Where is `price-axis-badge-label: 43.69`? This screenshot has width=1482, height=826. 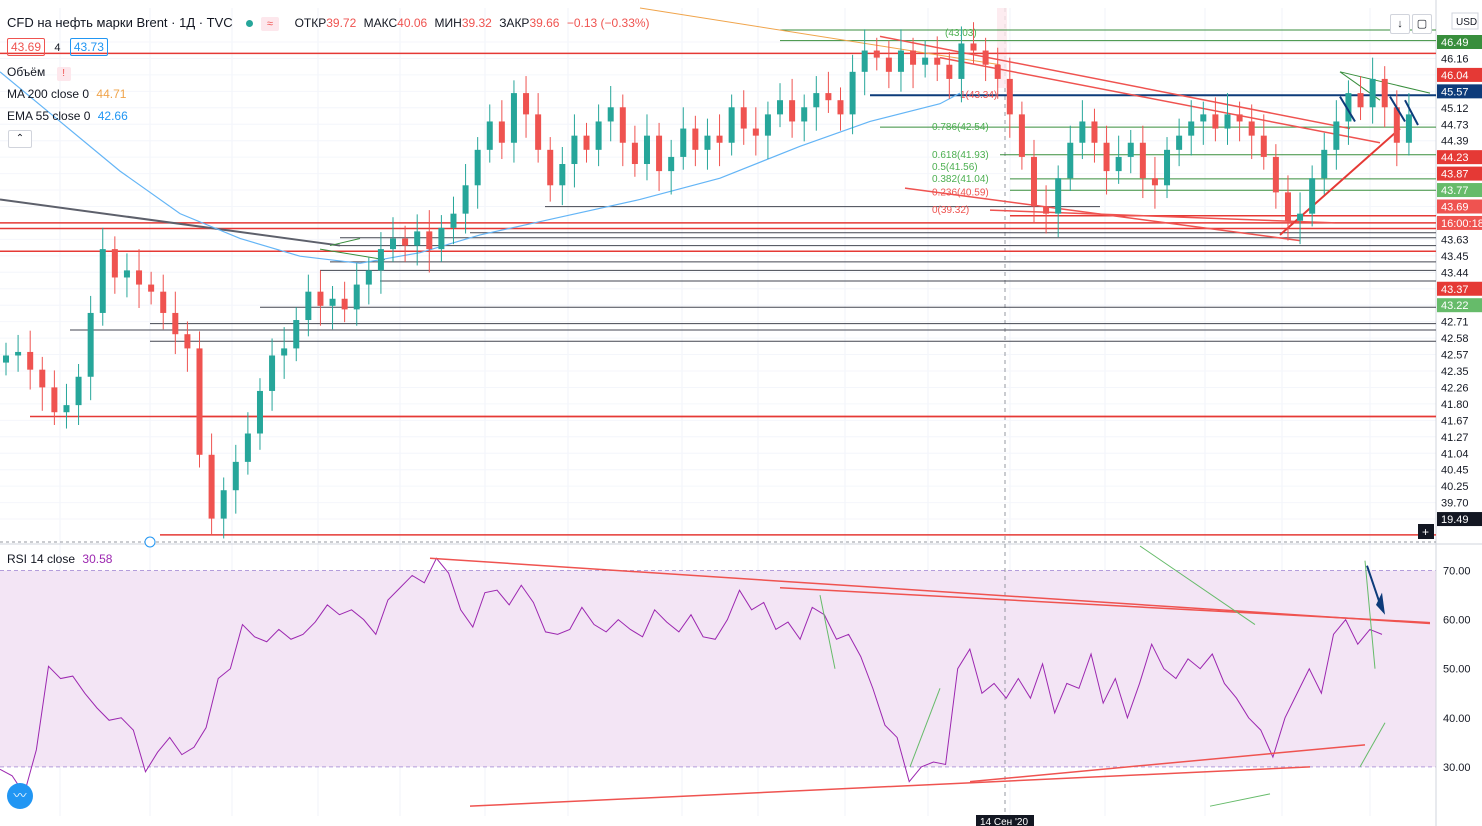
price-axis-badge-label: 43.69 is located at coordinates (1455, 208).